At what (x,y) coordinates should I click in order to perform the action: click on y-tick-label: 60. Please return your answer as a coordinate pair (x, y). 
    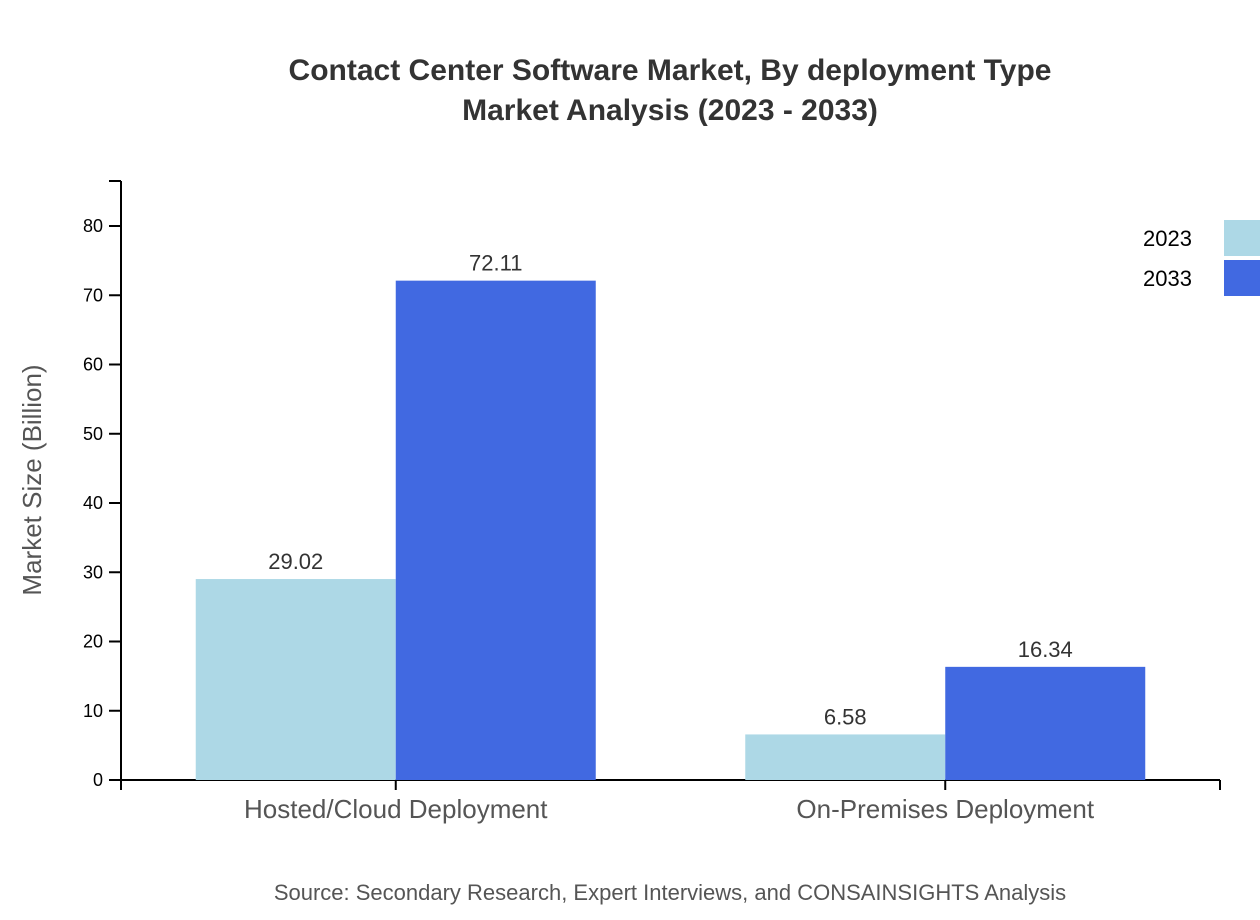
    Looking at the image, I should click on (93, 365).